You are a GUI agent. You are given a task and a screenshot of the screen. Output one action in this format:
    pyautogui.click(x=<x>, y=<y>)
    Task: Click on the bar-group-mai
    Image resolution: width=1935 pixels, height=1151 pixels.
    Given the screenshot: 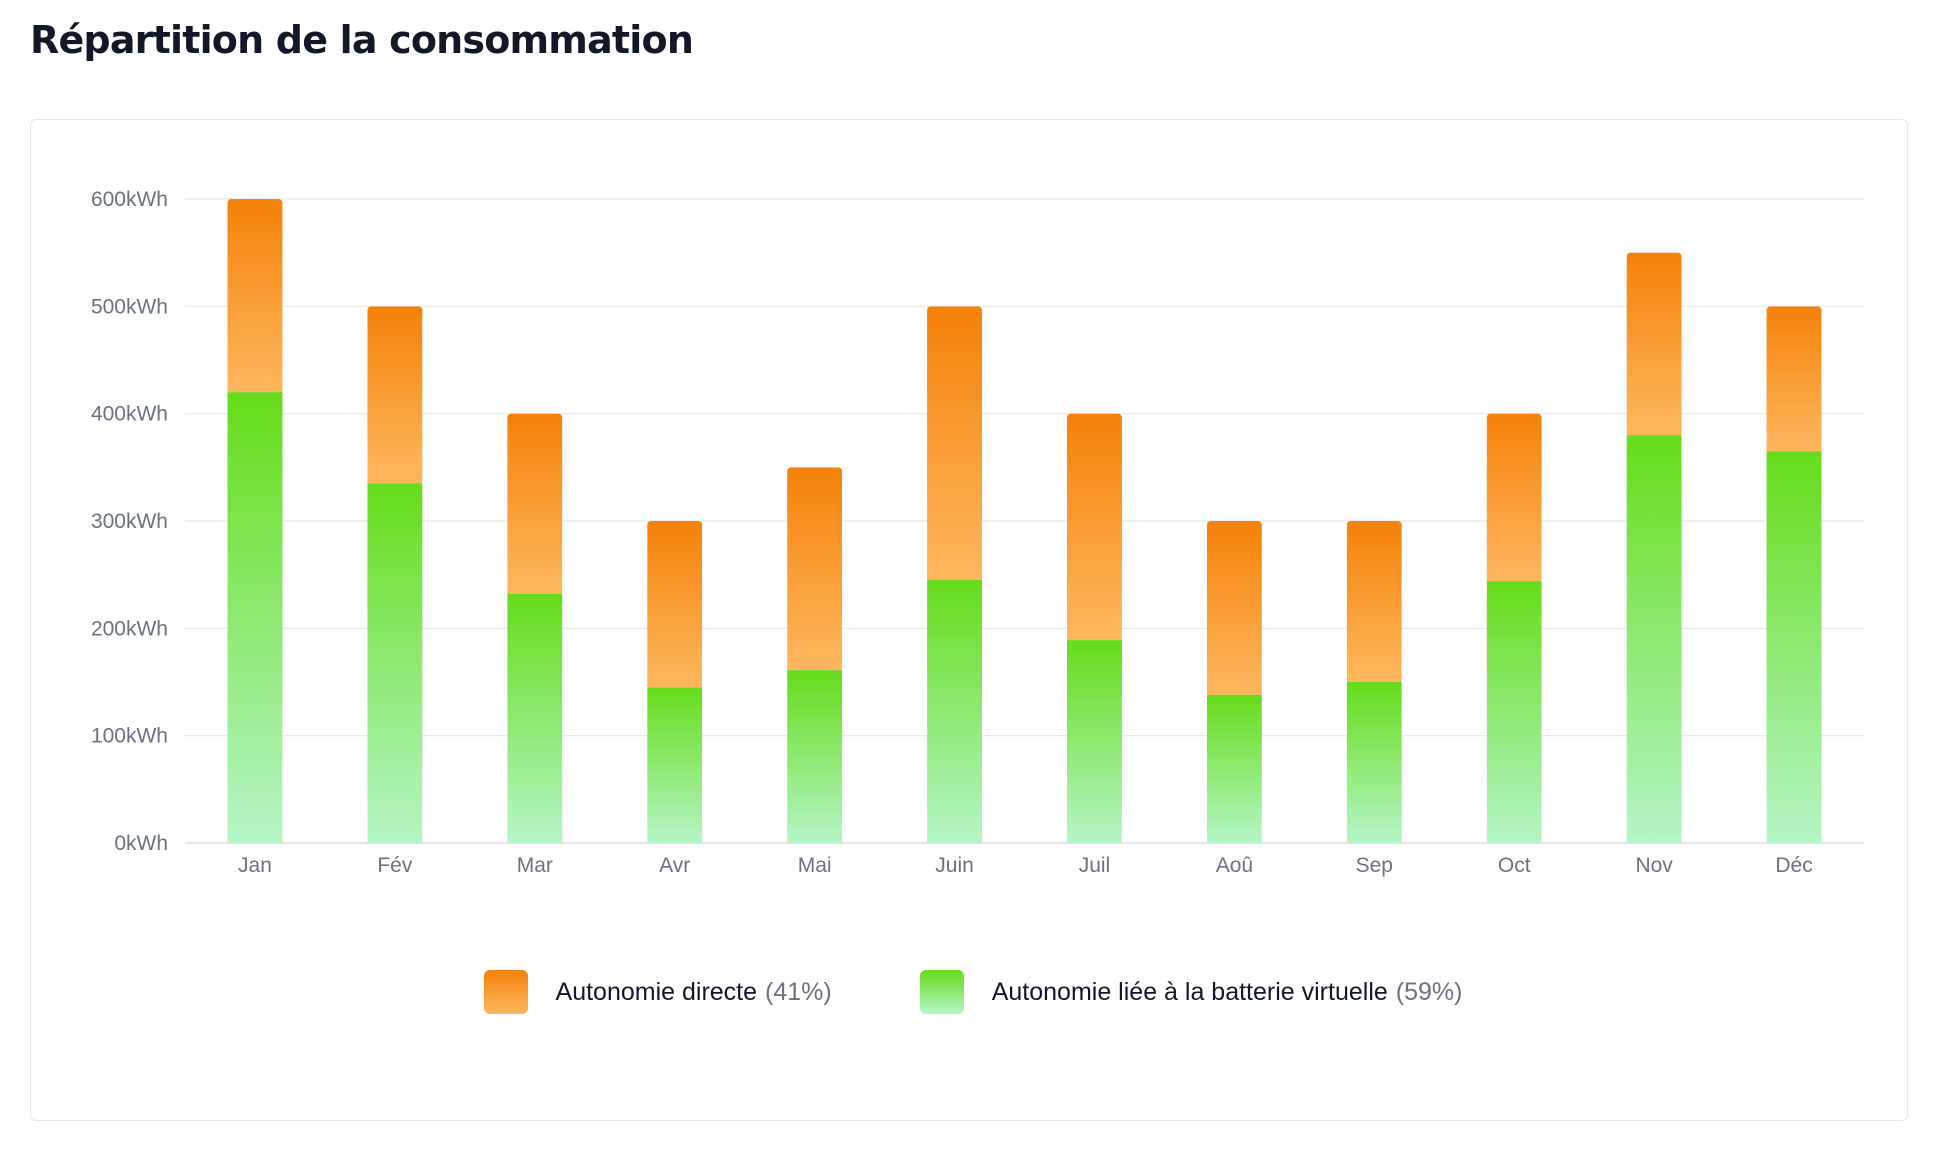 What is the action you would take?
    pyautogui.click(x=815, y=655)
    